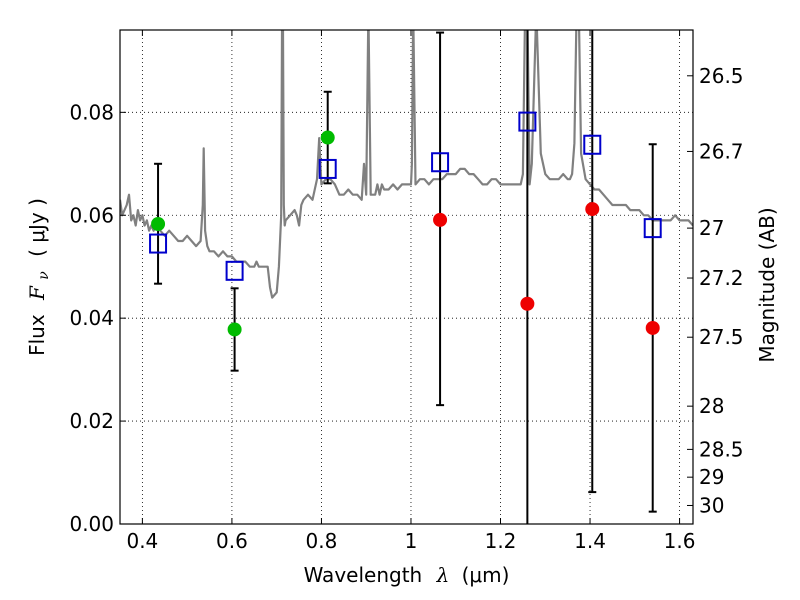 The image size is (800, 600). Describe the element at coordinates (37, 335) in the screenshot. I see `y-axis-label-prefix: Flux` at that location.